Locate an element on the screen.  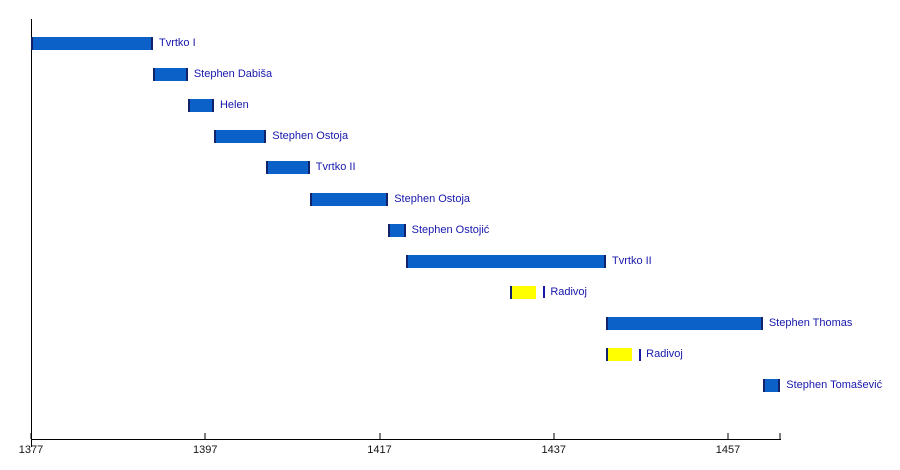
x-axis-tick-label: 1397 is located at coordinates (205, 450).